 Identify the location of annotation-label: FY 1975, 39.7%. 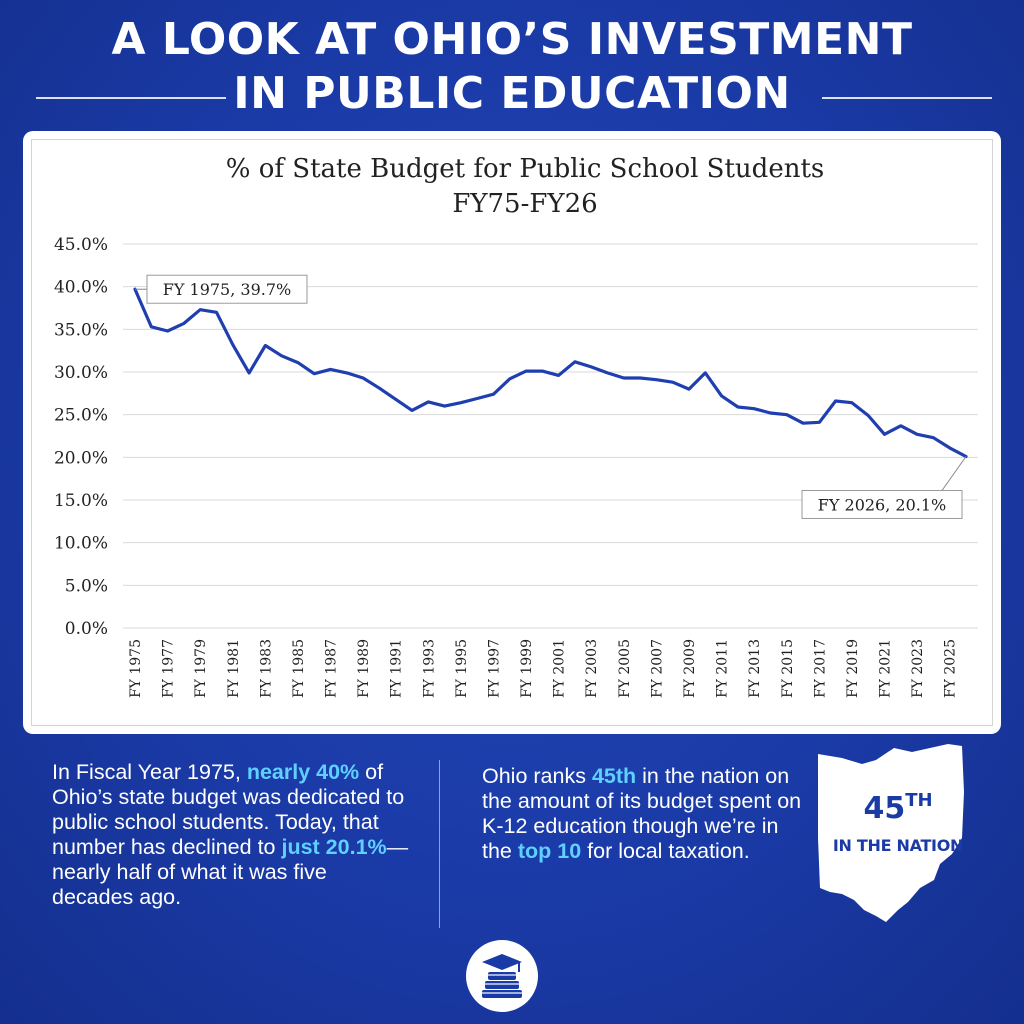
(227, 289).